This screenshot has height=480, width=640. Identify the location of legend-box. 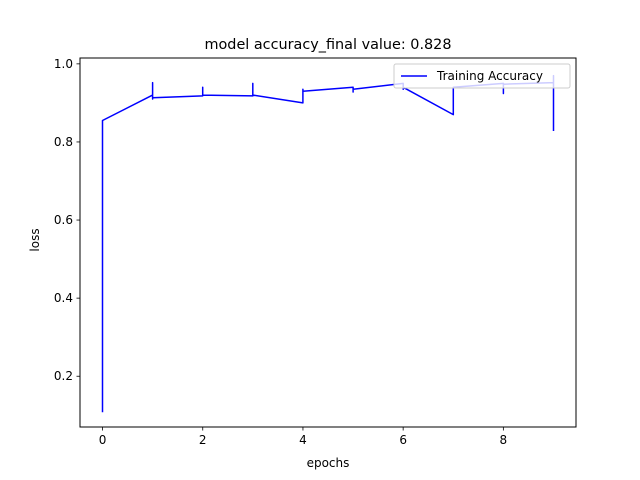
(482, 76).